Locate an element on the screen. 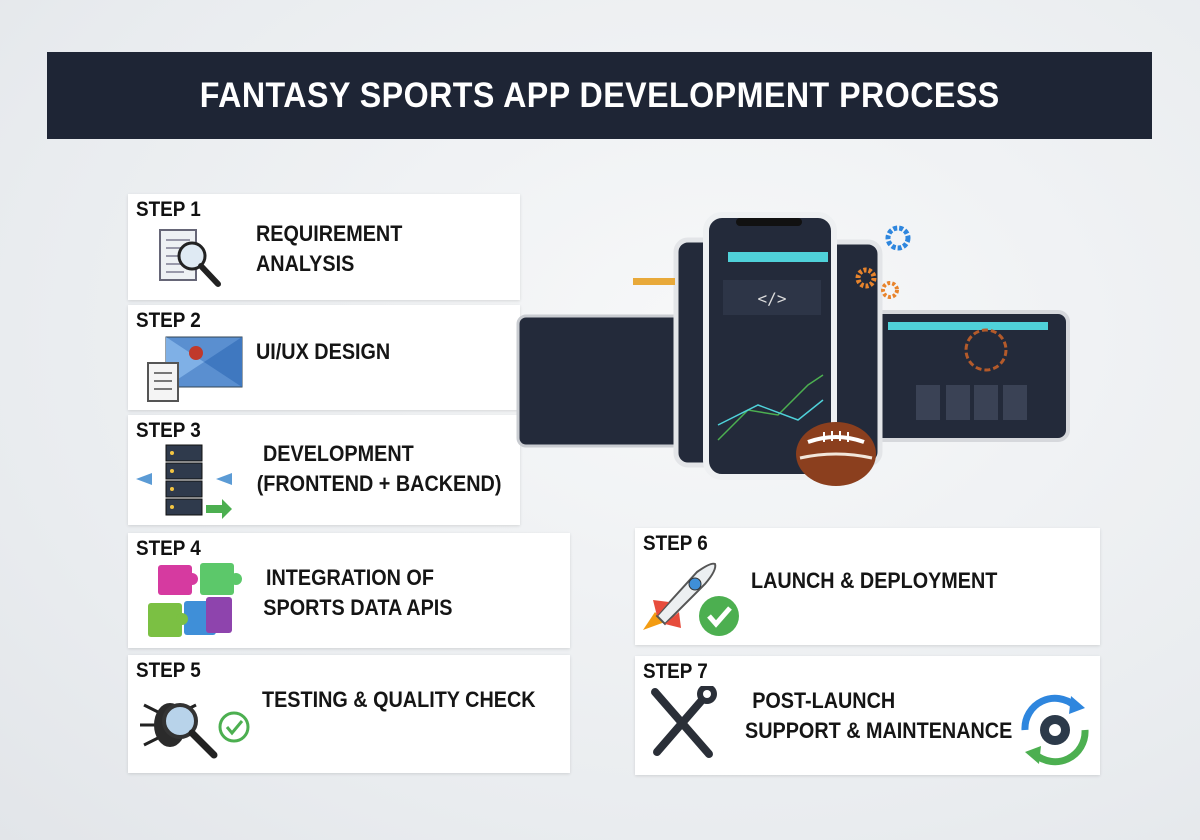 This screenshot has width=1200, height=840. label-line: UI/UX DESIGN is located at coordinates (323, 351).